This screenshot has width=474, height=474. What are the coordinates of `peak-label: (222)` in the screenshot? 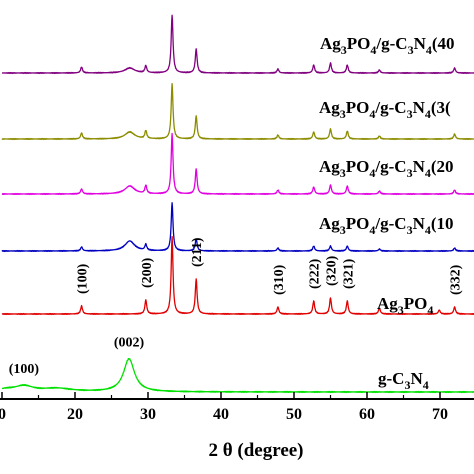 It's located at (315, 273).